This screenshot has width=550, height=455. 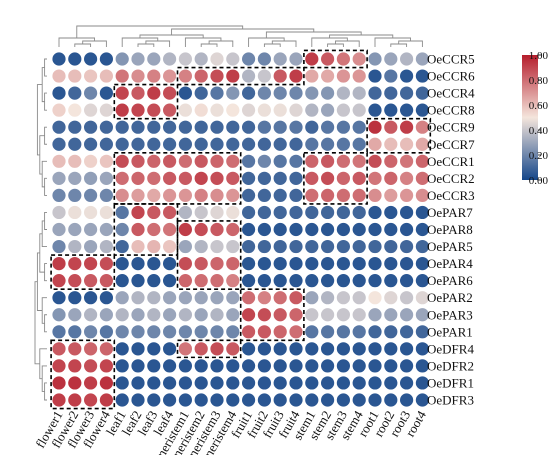 I want to click on cell-OePAR8-flower4, so click(x=106, y=229).